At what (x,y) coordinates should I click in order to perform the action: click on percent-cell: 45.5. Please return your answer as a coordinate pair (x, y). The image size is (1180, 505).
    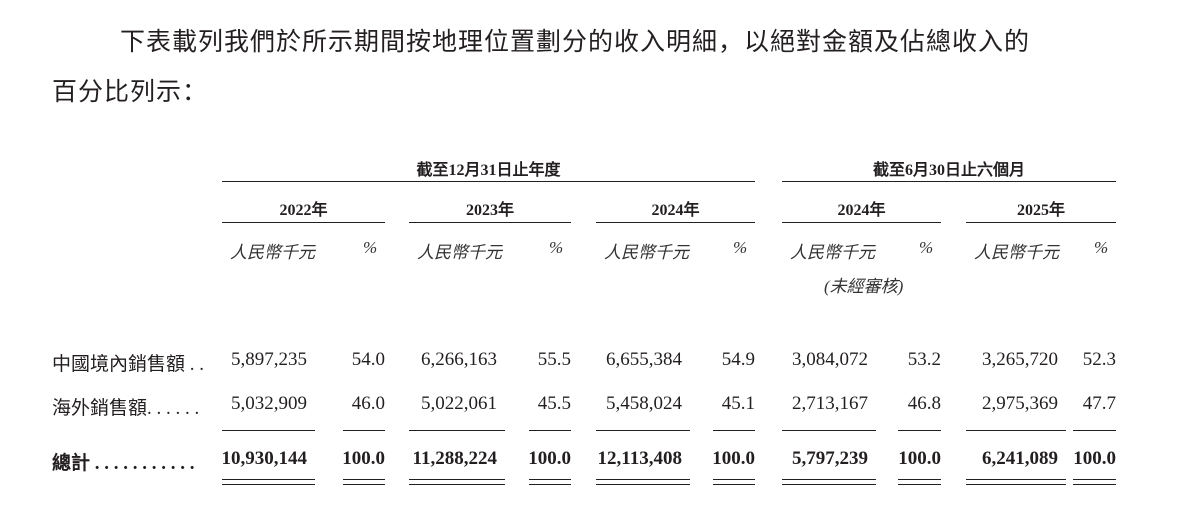
    Looking at the image, I should click on (554, 403).